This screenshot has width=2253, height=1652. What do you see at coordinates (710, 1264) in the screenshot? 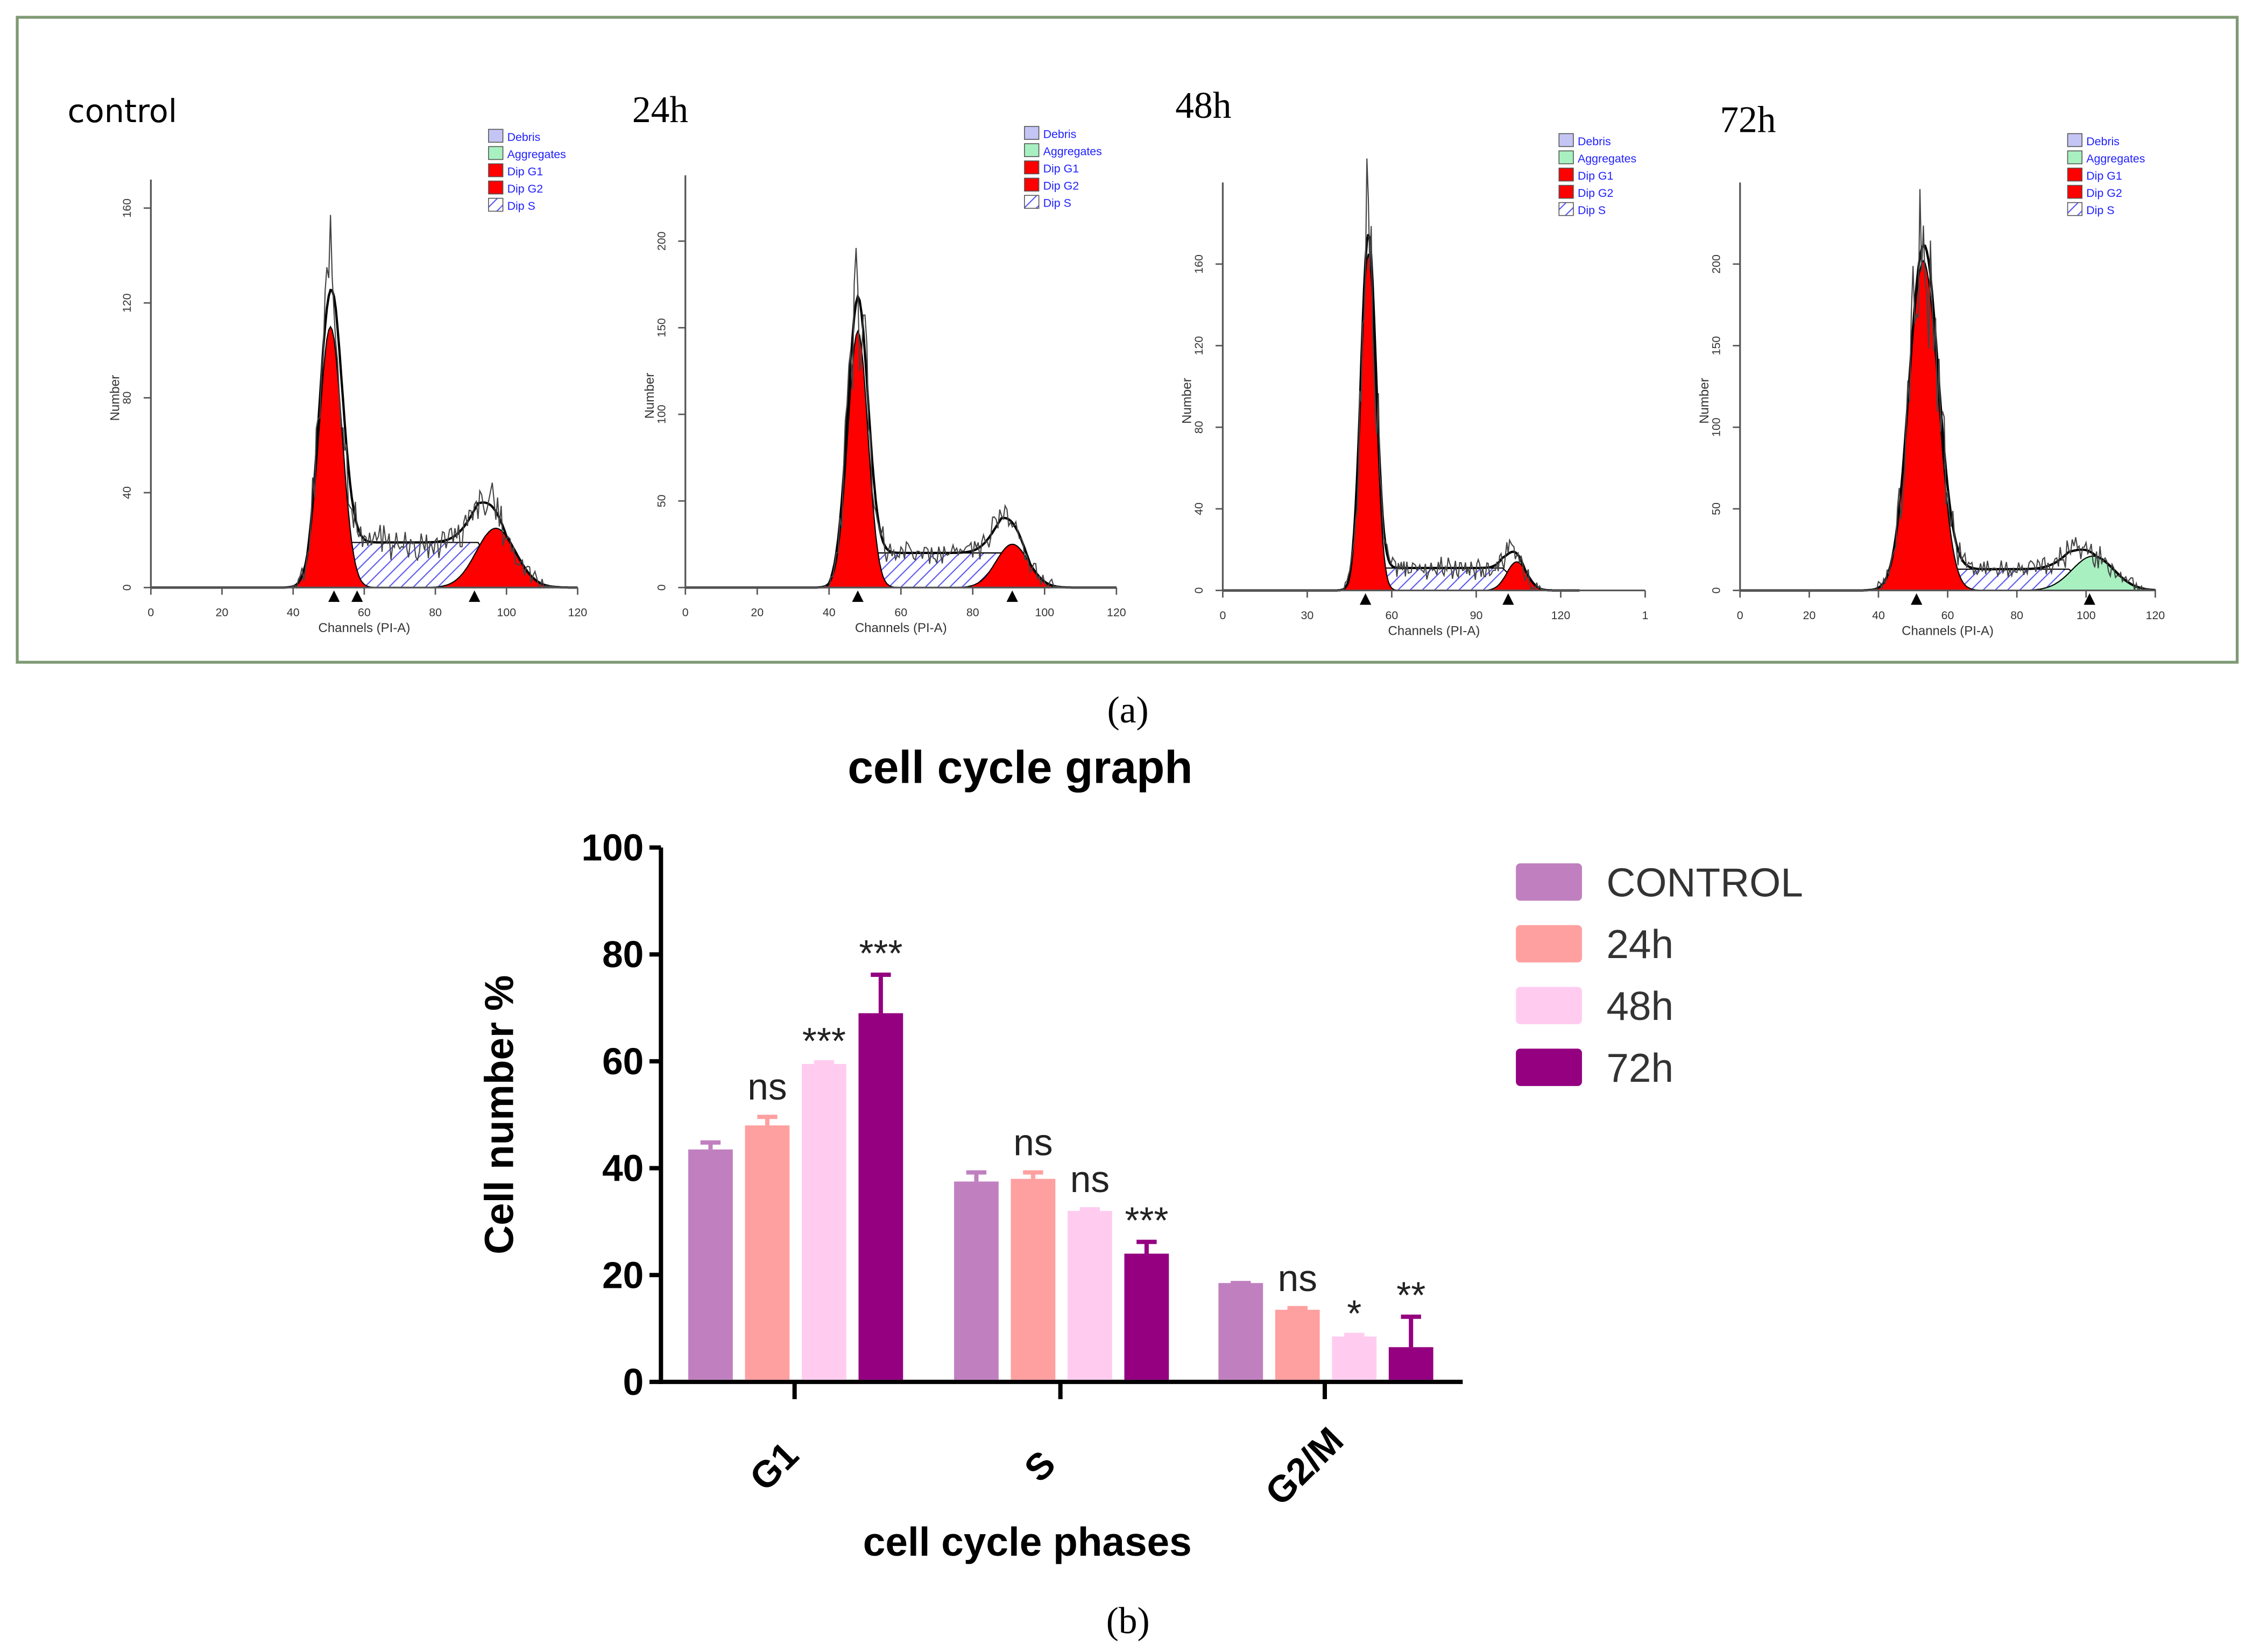
I see `bar-CONTROL-G1` at bounding box center [710, 1264].